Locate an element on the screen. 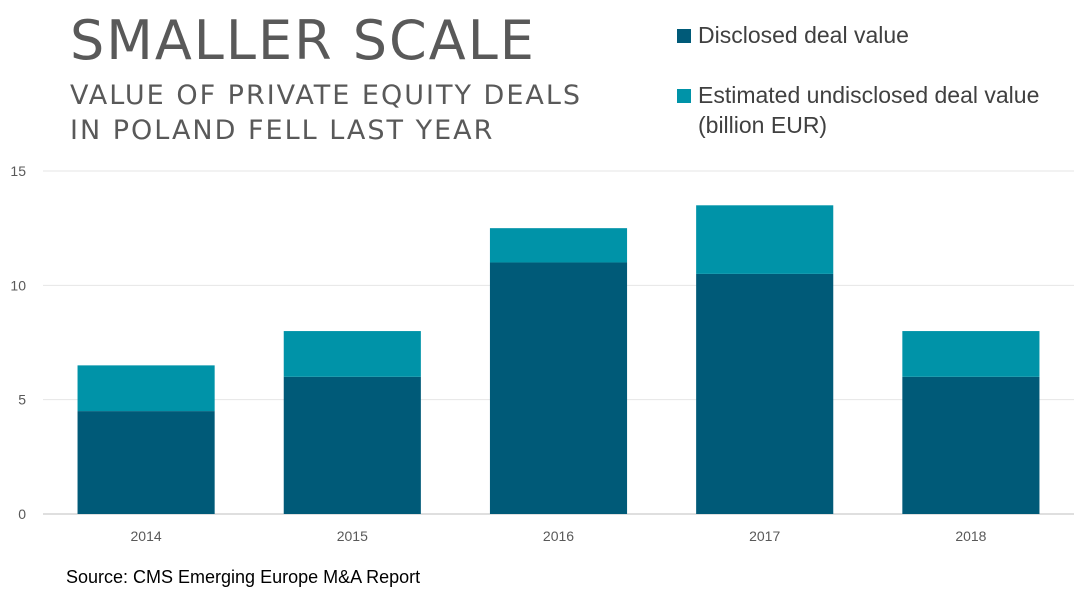 The height and width of the screenshot is (608, 1090). legend-label-undisclosed: Estimated undisclosed deal value is located at coordinates (869, 95).